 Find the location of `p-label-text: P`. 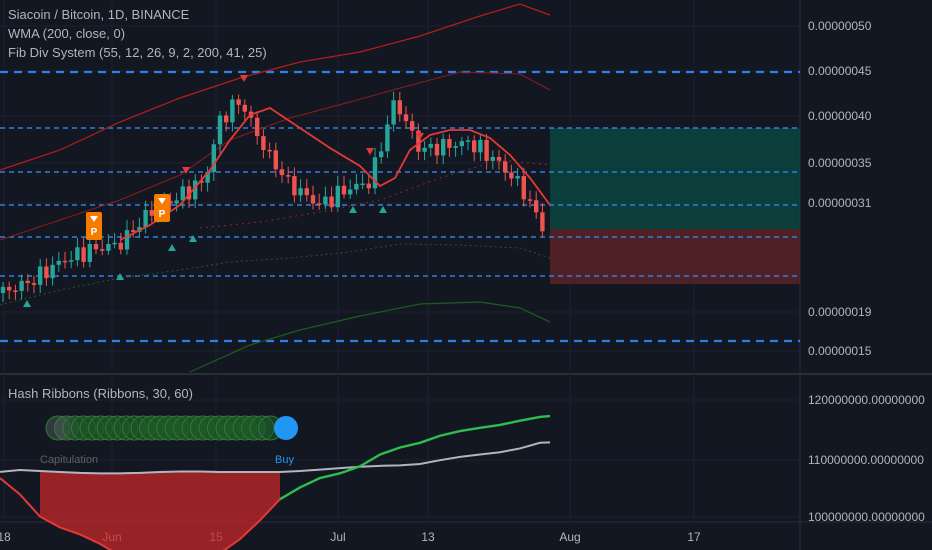

p-label-text: P is located at coordinates (94, 232).